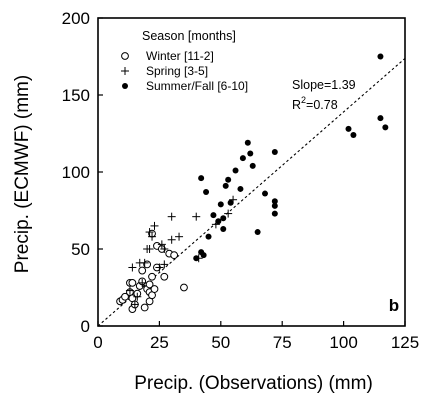 Image resolution: width=427 pixels, height=398 pixels. I want to click on r2-suffix: =0.78, so click(322, 105).